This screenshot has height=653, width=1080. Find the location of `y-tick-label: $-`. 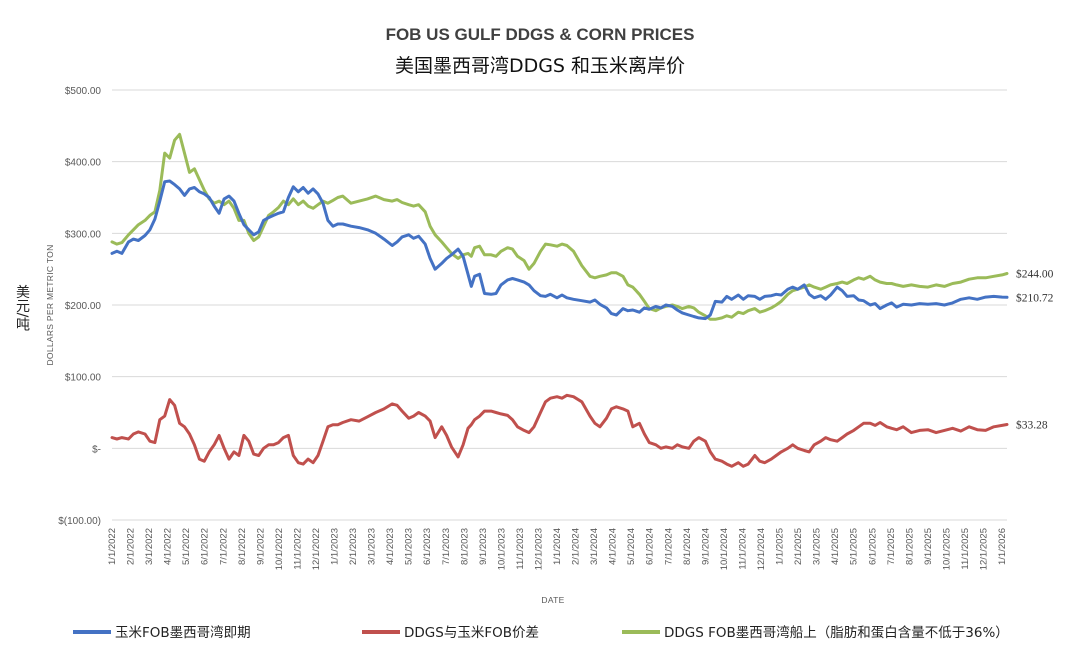

y-tick-label: $- is located at coordinates (96, 449).